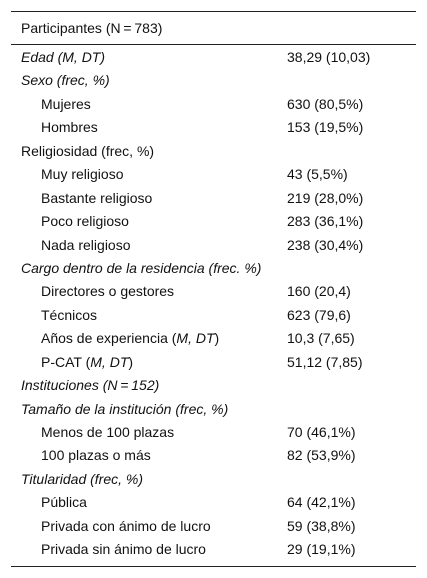 The height and width of the screenshot is (578, 427). Describe the element at coordinates (325, 103) in the screenshot. I see `row-value: 630 (80,5%)` at that location.